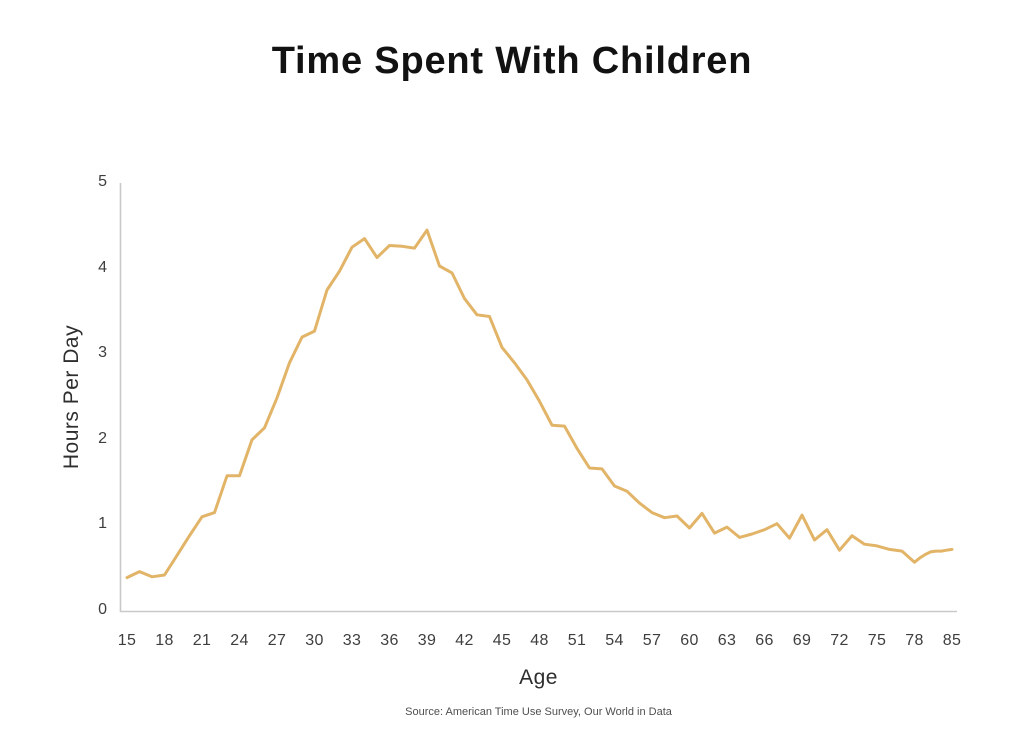 The width and height of the screenshot is (1024, 743). I want to click on x-tick-label: 15, so click(127, 640).